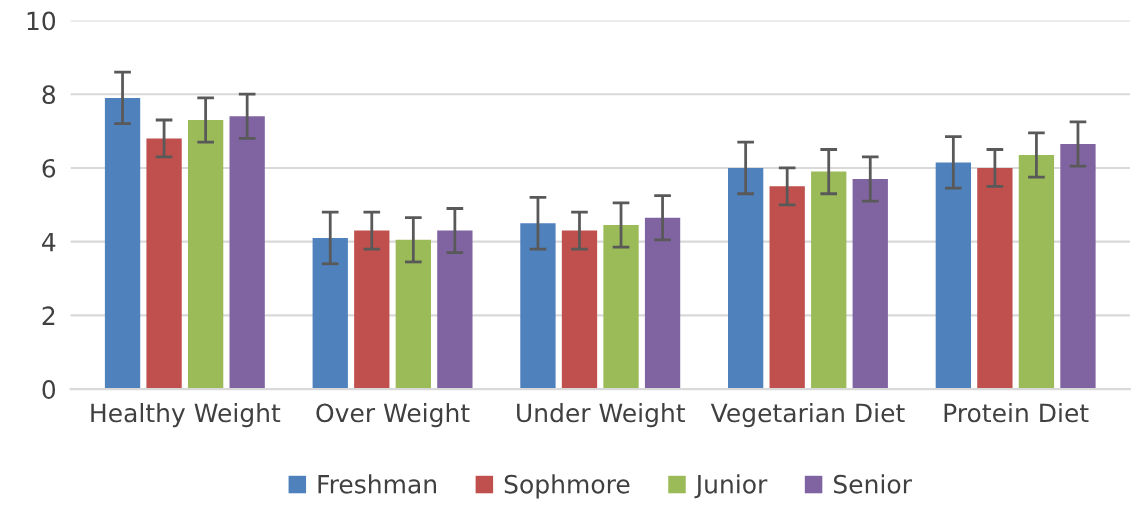  I want to click on y-tick-label: 2, so click(48, 315).